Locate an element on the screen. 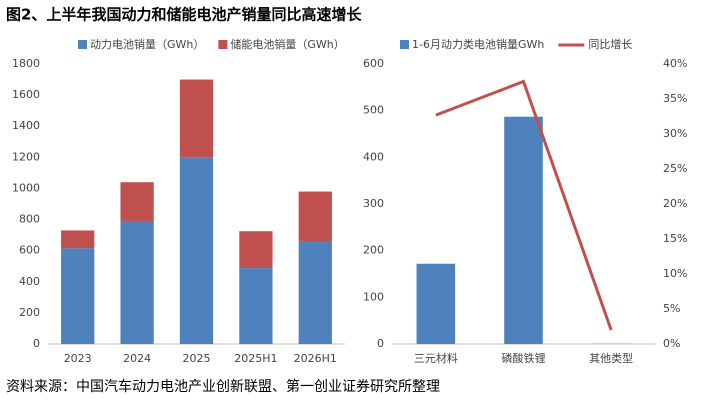  page-title: 图2、上半年我国动力和储能电池产销量同比高速增长 is located at coordinates (184, 15).